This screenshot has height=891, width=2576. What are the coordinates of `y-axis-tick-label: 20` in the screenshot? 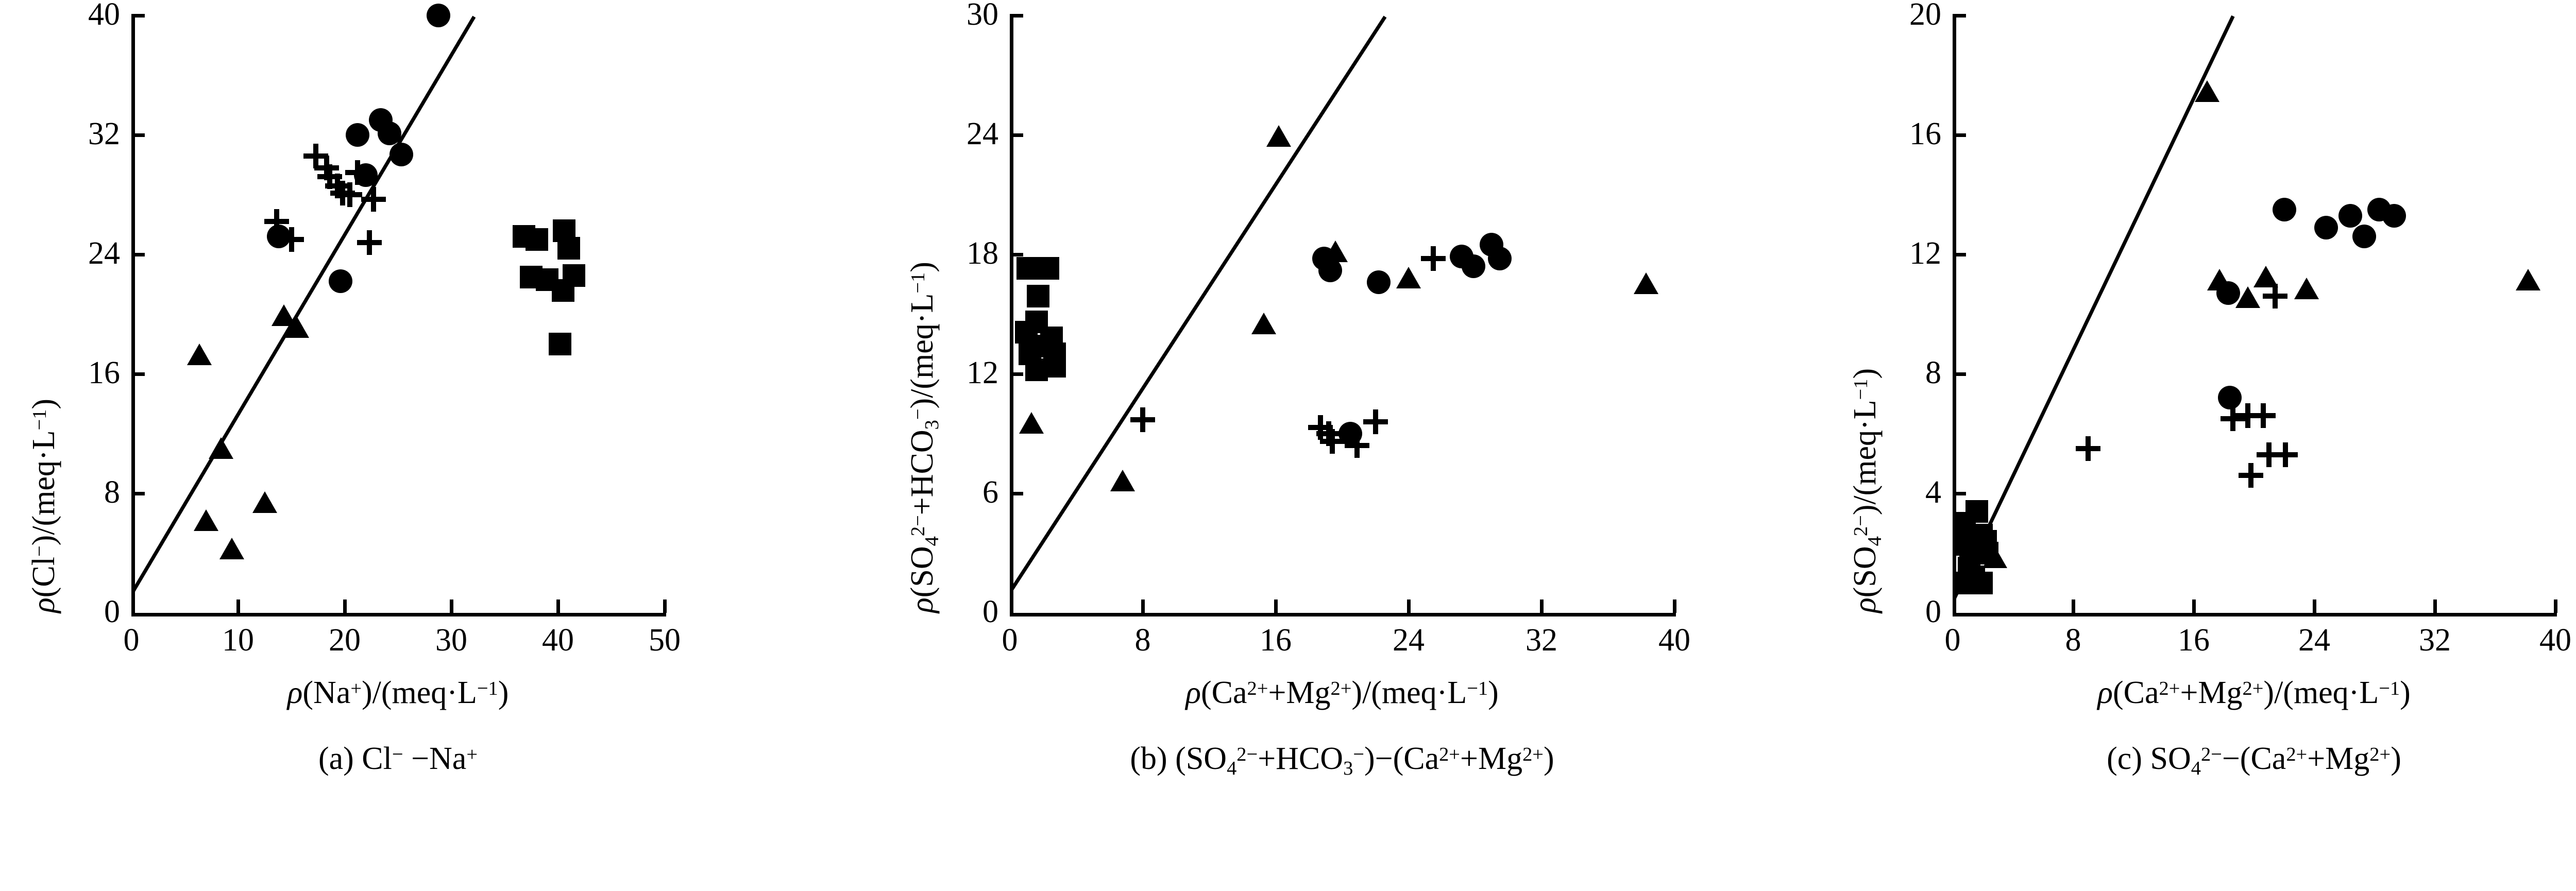 It's located at (1925, 16).